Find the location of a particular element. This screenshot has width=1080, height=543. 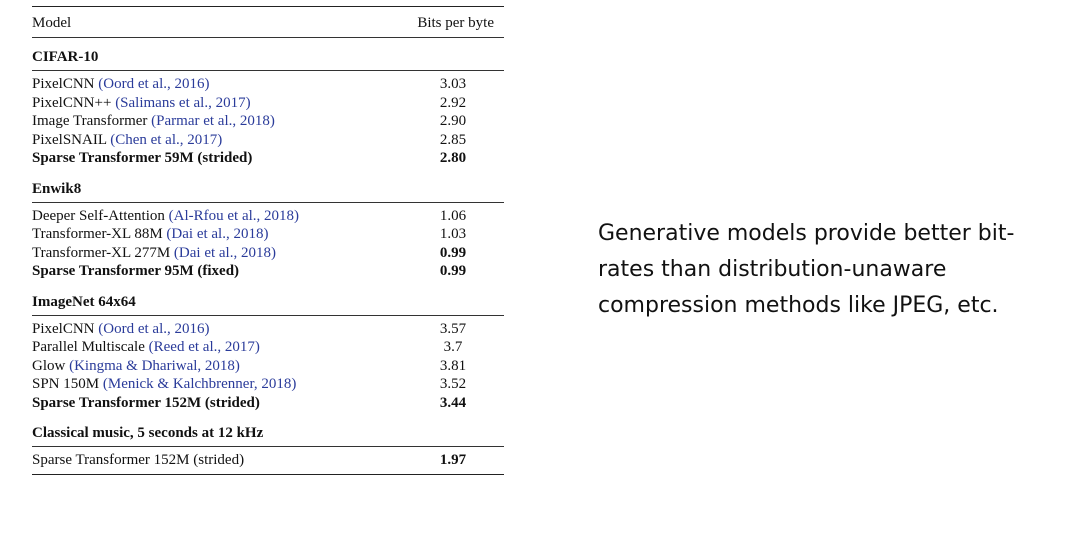

model-label: Sparse Transformer 95M (fixed) is located at coordinates (136, 271).